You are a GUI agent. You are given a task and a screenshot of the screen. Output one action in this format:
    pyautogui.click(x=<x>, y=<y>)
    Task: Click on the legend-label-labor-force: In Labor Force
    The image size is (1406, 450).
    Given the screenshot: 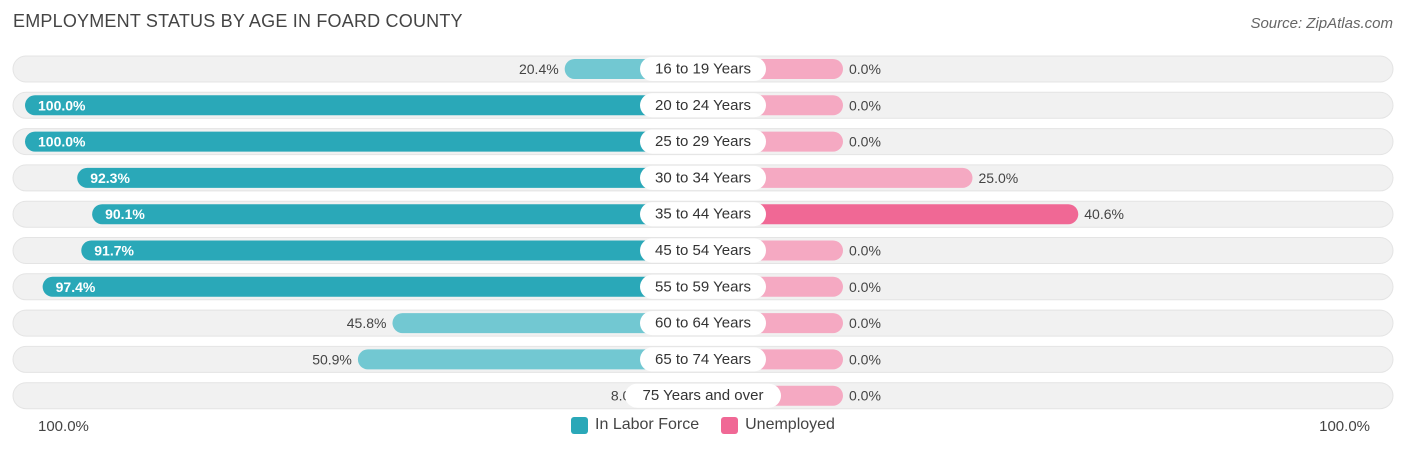 What is the action you would take?
    pyautogui.click(x=647, y=424)
    